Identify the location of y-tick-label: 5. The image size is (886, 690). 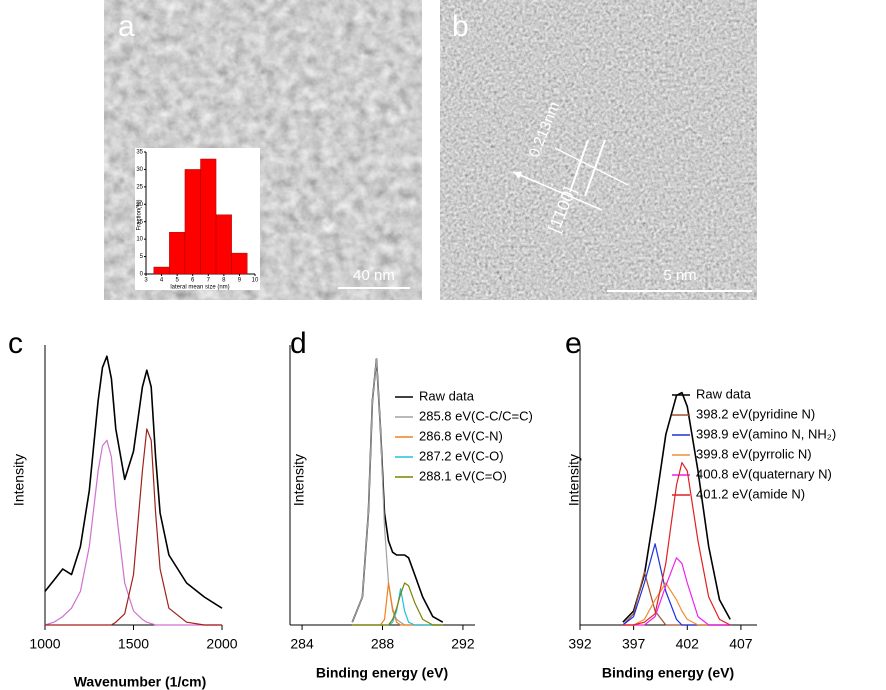
(142, 257).